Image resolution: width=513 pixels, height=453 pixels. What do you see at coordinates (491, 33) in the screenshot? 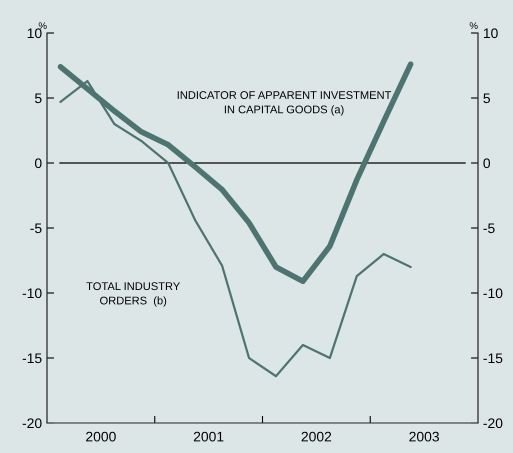
I see `y2-tick-label: 10` at bounding box center [491, 33].